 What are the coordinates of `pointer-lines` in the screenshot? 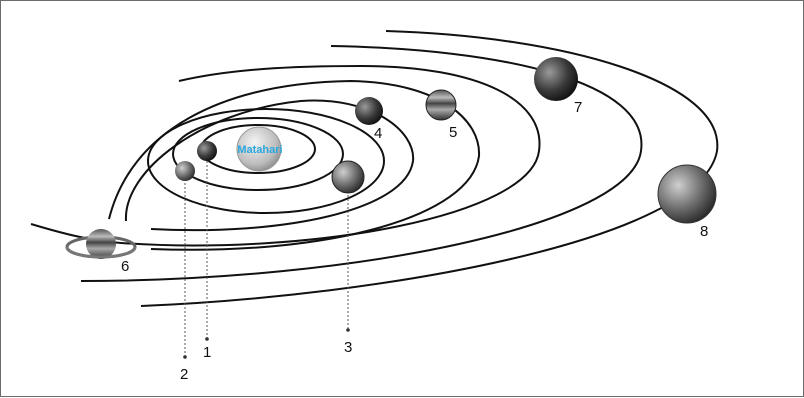 It's located at (266, 258).